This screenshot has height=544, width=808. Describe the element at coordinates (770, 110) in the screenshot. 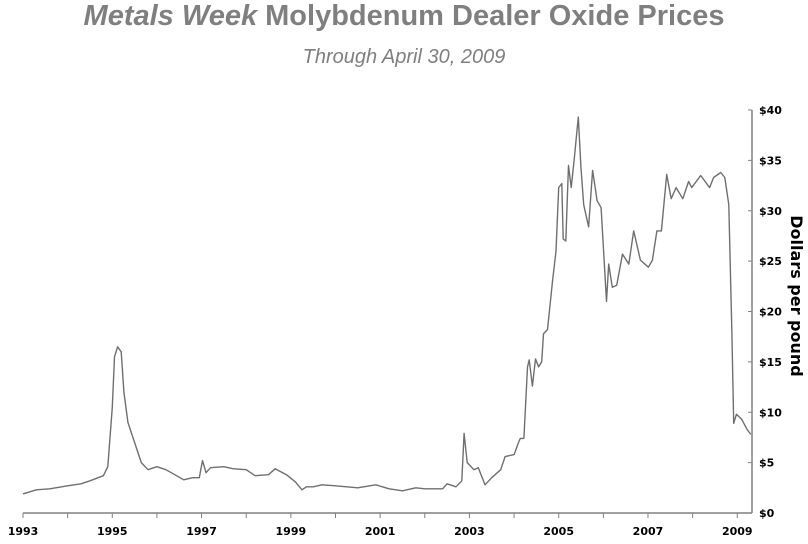

I see `y-tick-label: $40` at that location.